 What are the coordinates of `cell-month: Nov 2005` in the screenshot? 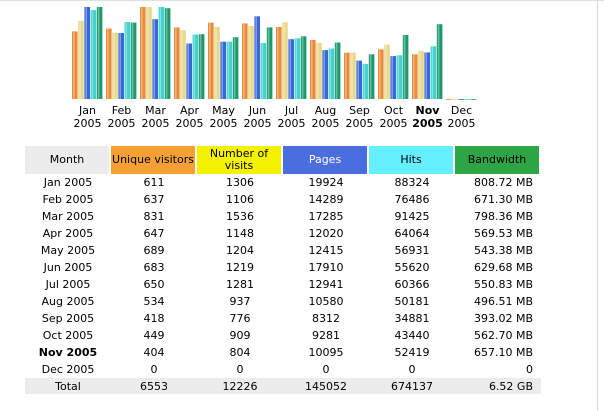 It's located at (68, 352).